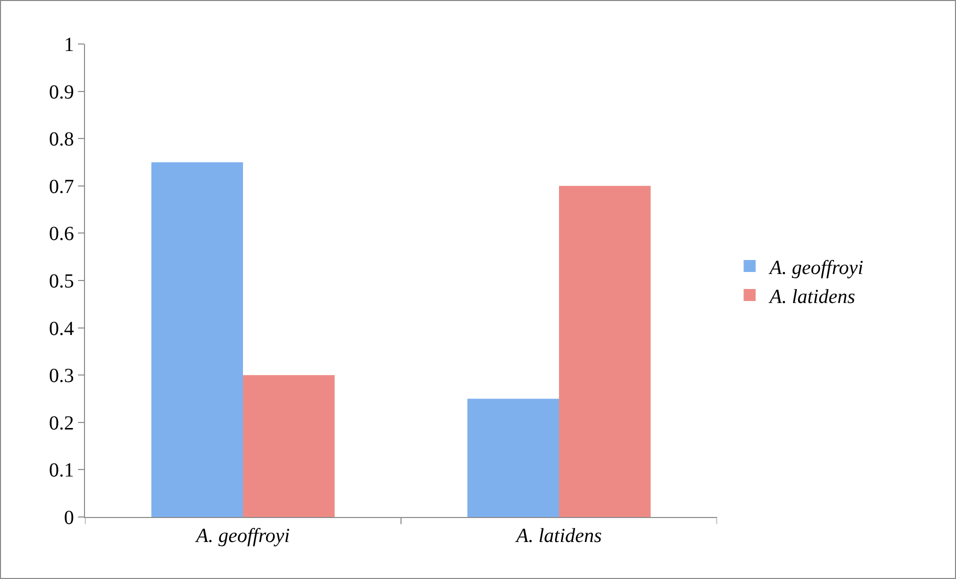  I want to click on y-tick-label: 0.8, so click(61, 139).